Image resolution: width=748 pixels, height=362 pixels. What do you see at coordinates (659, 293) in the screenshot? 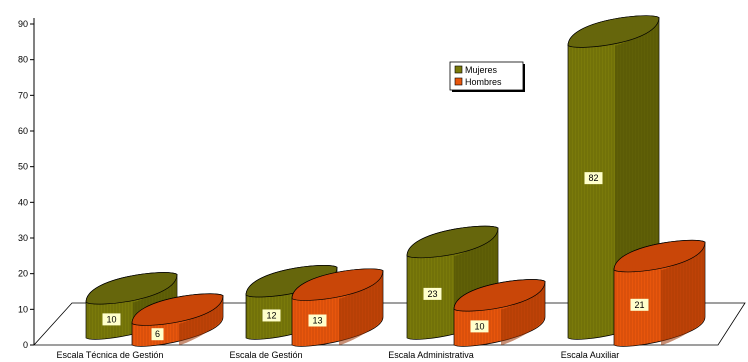
I see `bar-hombres-3: 21` at bounding box center [659, 293].